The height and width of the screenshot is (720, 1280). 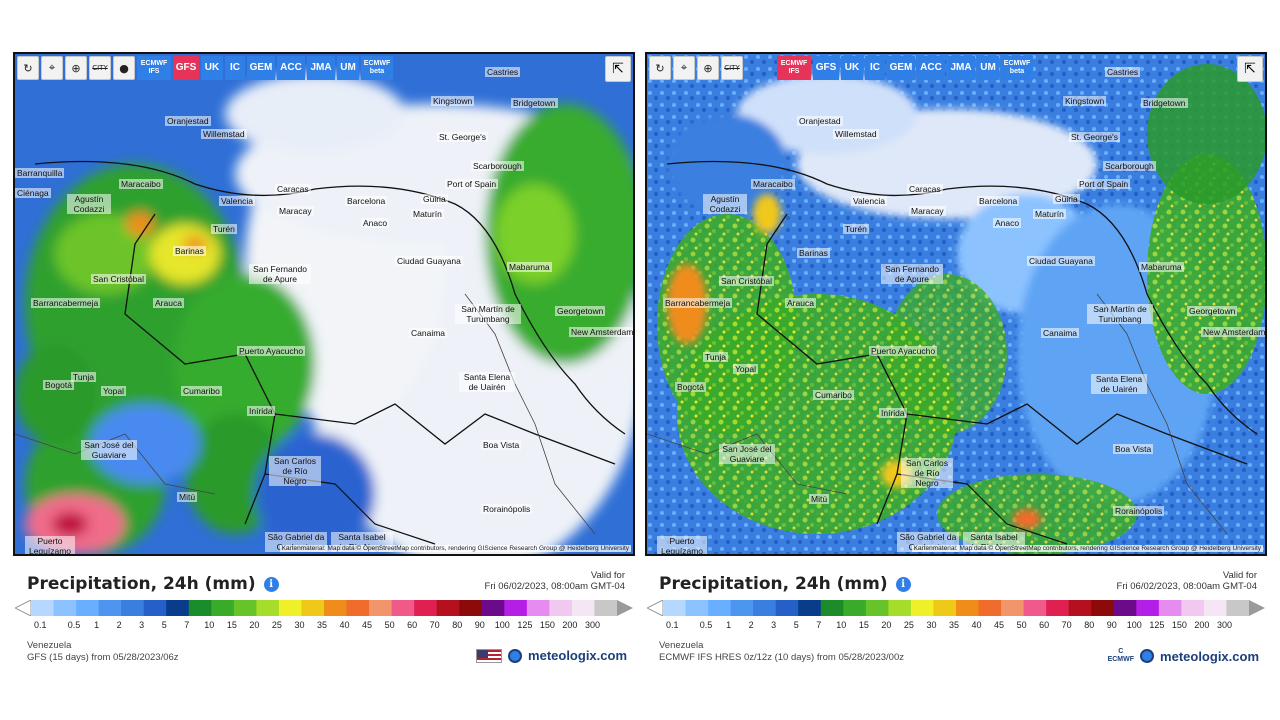 I want to click on region-label: Venezuela, so click(x=49, y=645).